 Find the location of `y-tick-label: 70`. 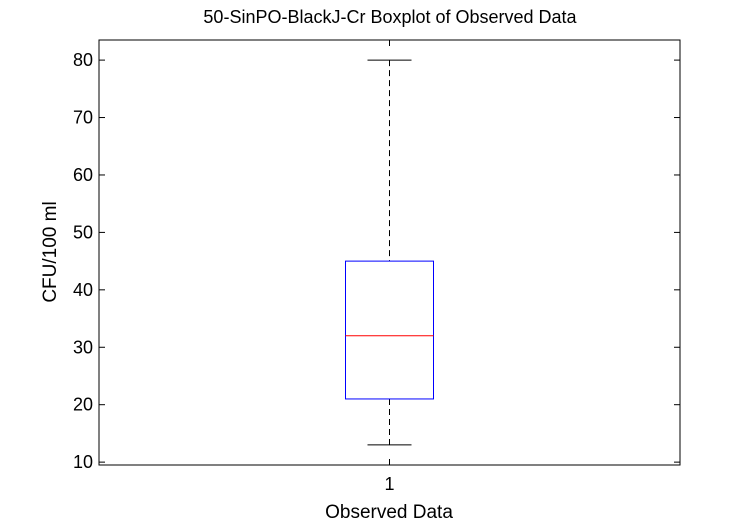

y-tick-label: 70 is located at coordinates (83, 118).